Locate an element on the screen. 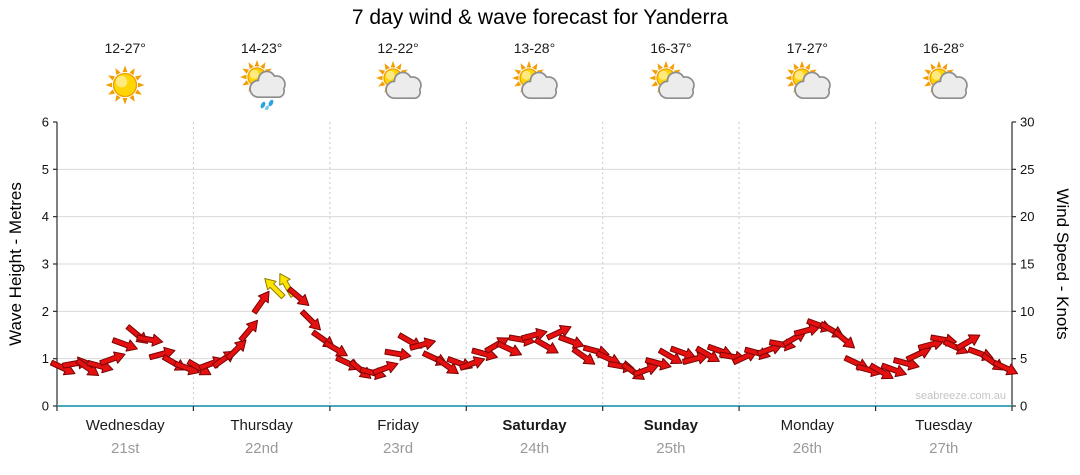 This screenshot has width=1080, height=475. day-date: 26th is located at coordinates (807, 448).